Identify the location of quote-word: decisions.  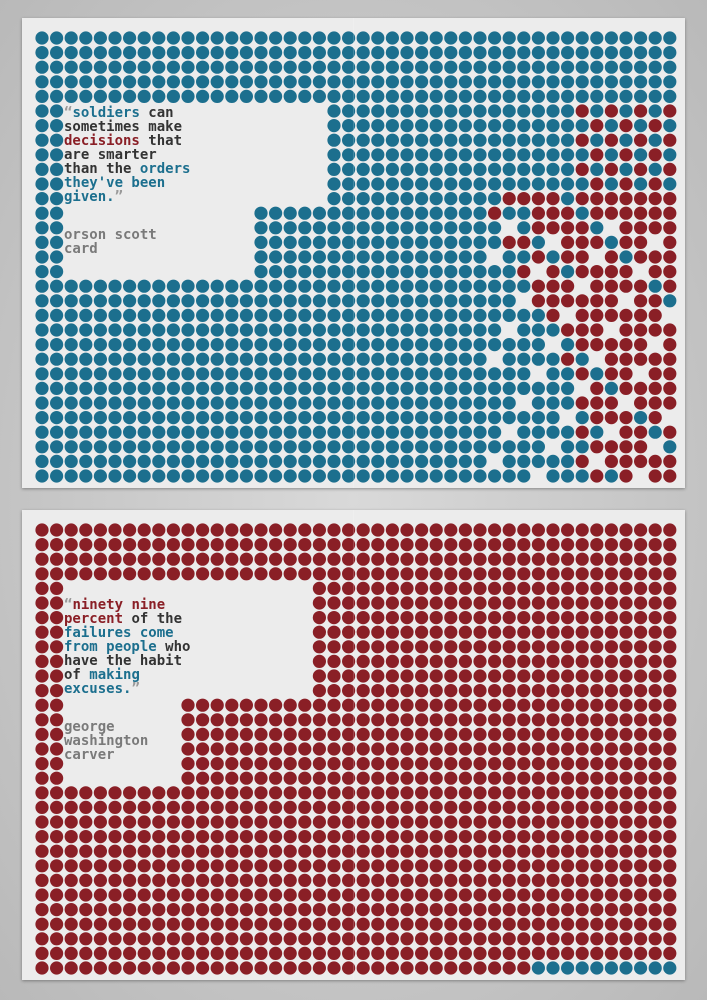
(106, 141).